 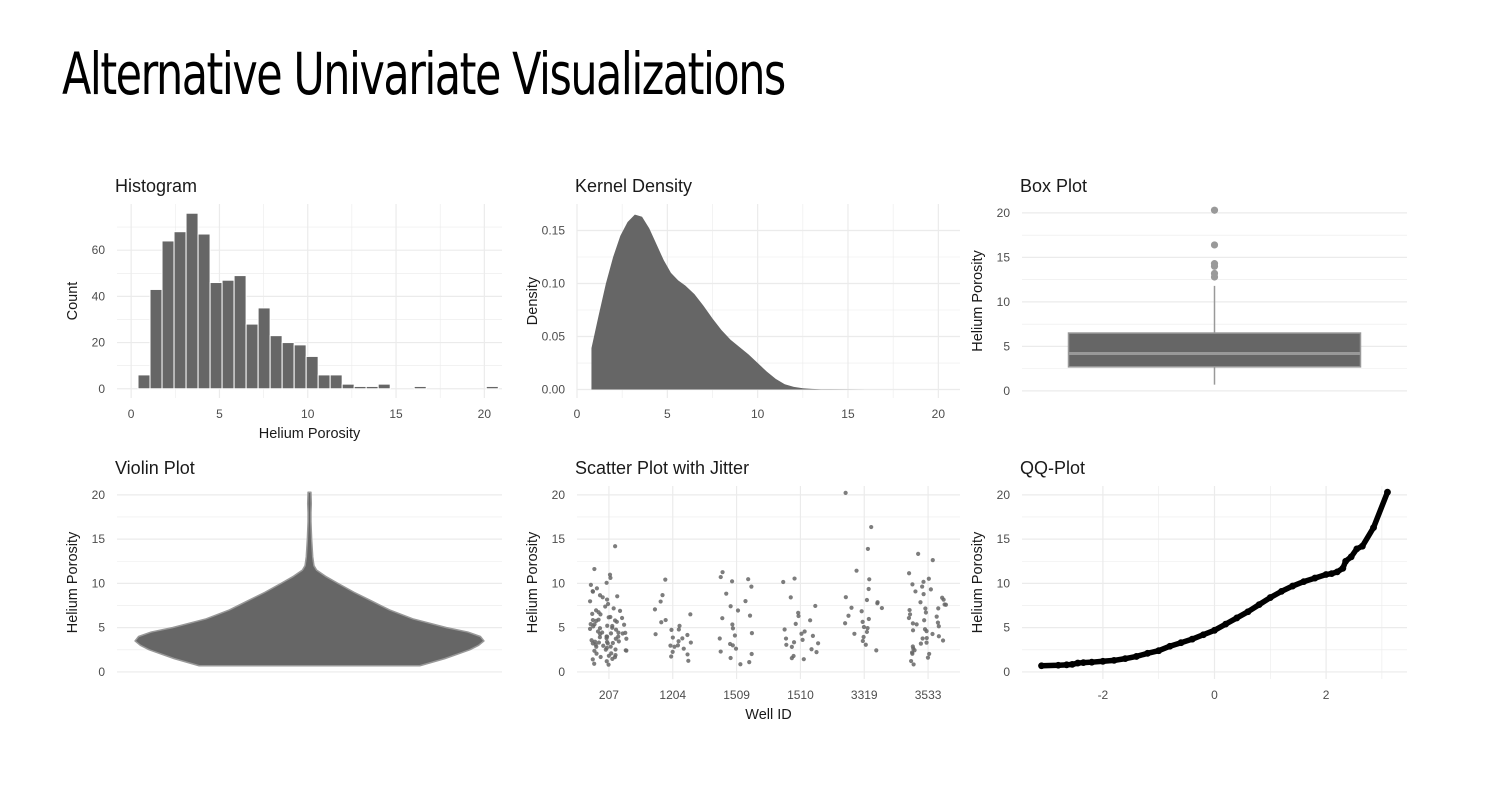 I want to click on y-axis-label: Count, so click(x=73, y=301).